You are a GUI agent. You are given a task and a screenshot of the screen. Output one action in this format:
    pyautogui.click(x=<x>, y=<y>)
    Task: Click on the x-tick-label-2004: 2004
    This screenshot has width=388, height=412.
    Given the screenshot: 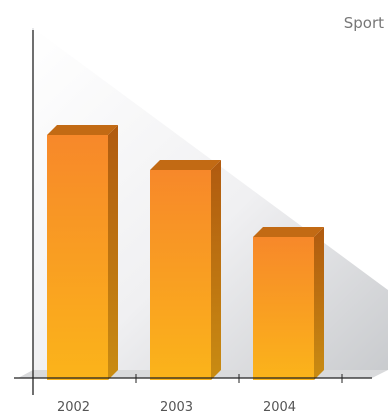 What is the action you would take?
    pyautogui.click(x=279, y=406)
    